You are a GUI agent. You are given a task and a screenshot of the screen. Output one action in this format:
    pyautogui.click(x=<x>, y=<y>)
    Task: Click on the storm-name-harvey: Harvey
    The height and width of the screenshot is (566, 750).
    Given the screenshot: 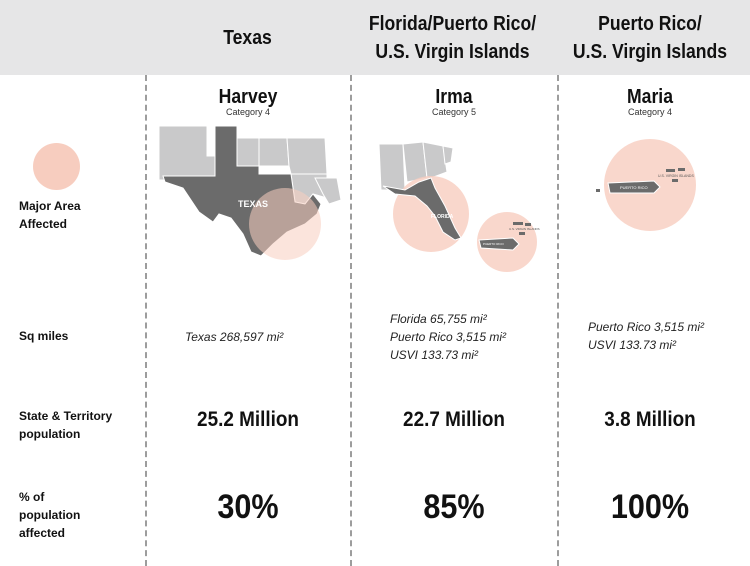 What is the action you would take?
    pyautogui.click(x=248, y=97)
    